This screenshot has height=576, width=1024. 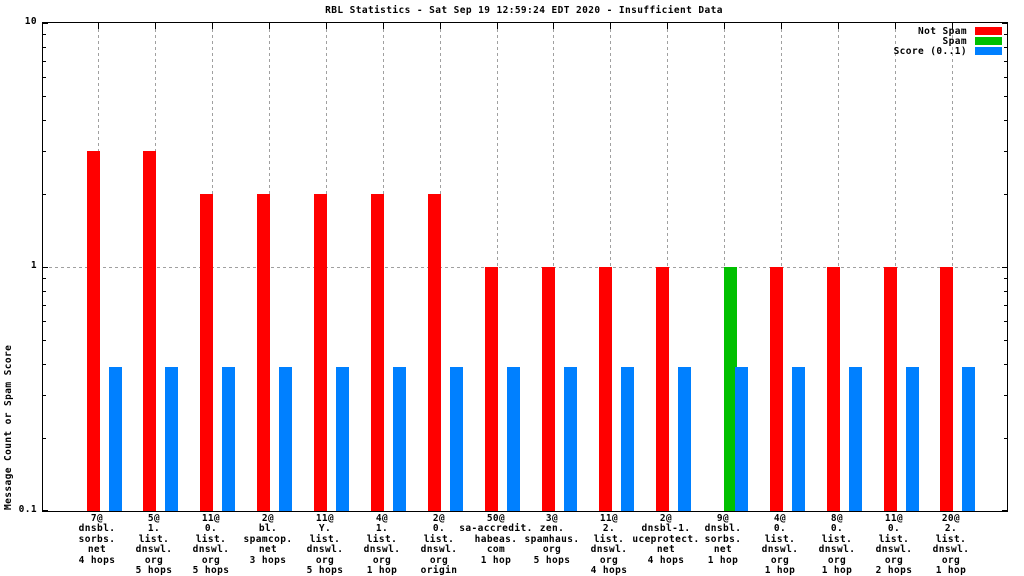 What do you see at coordinates (723, 539) in the screenshot?
I see `x-tick-label: 9@ dnsbl. sorbs. net 1 hop` at bounding box center [723, 539].